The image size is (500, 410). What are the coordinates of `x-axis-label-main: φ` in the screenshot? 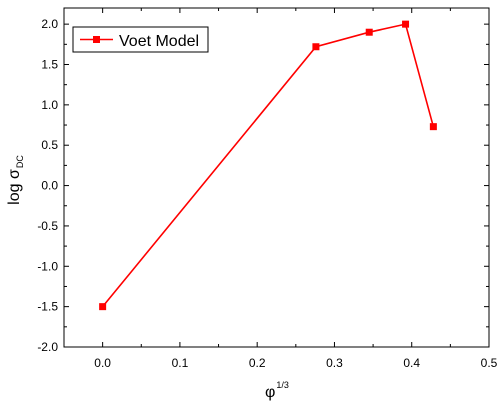 It's located at (270, 392).